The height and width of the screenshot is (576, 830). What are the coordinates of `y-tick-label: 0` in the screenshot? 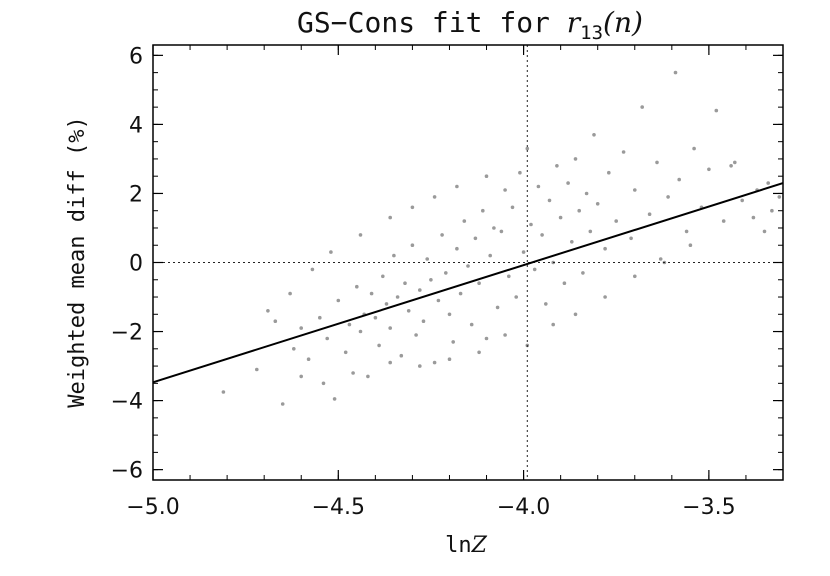 It's located at (136, 264).